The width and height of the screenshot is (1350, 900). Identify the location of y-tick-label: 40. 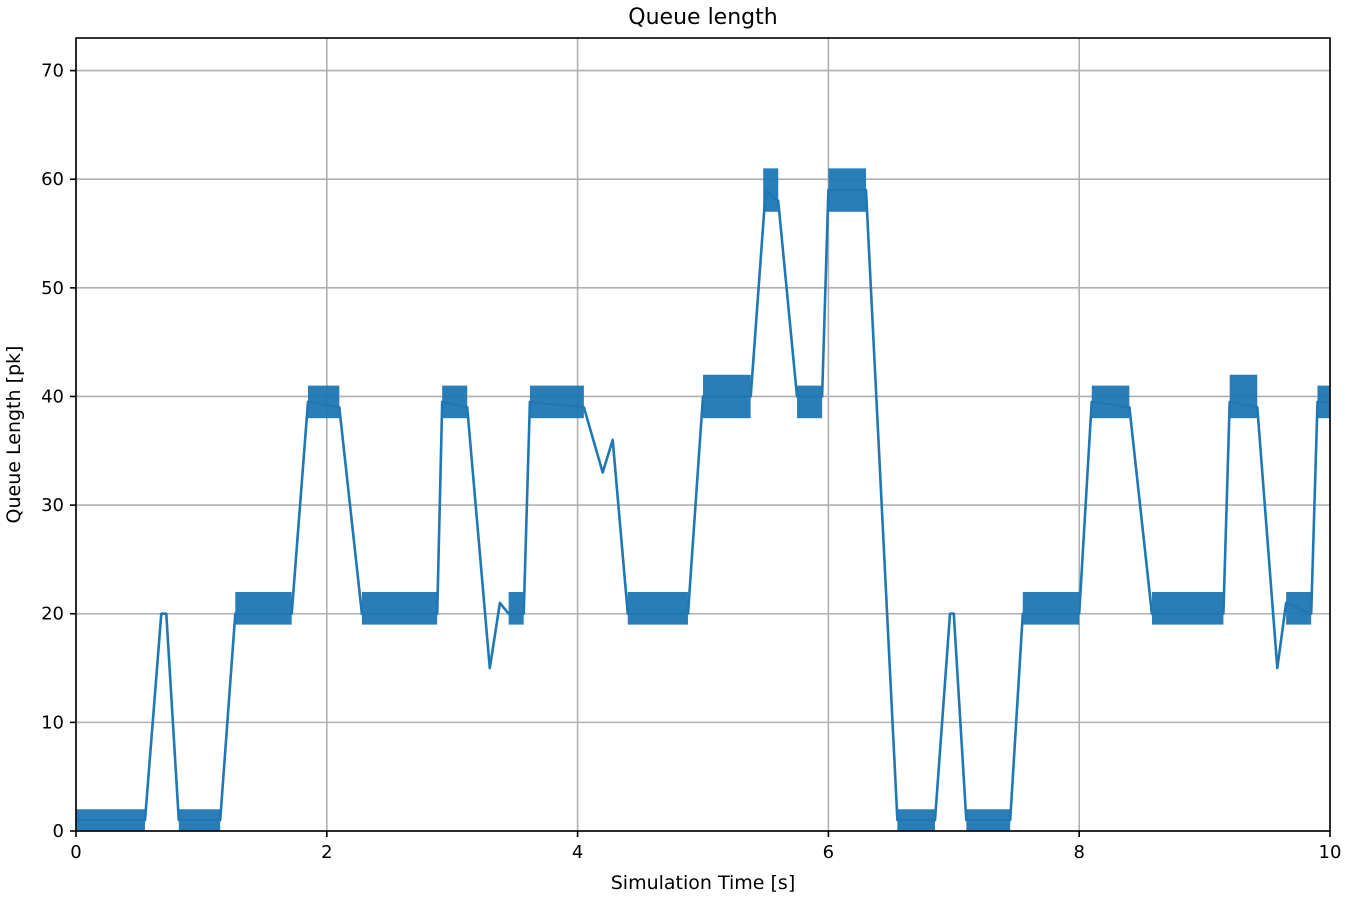
(52, 396).